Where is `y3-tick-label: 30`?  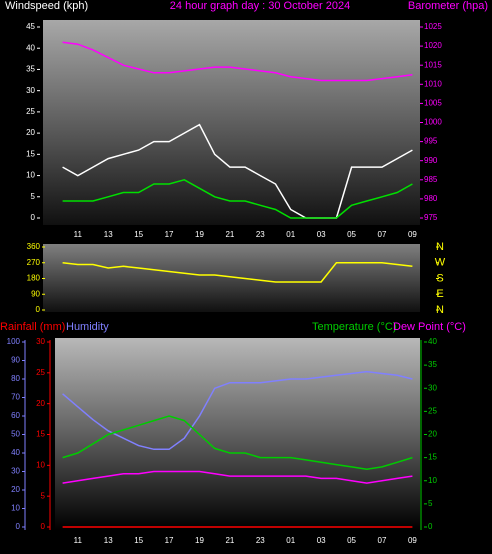
y3-tick-label: 30 is located at coordinates (15, 471).